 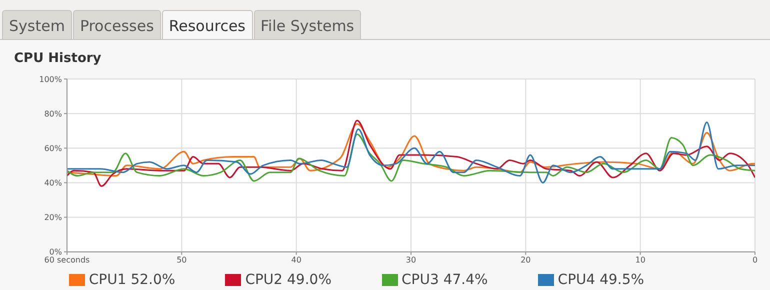 I want to click on y-tick-label: 40%, so click(x=53, y=183).